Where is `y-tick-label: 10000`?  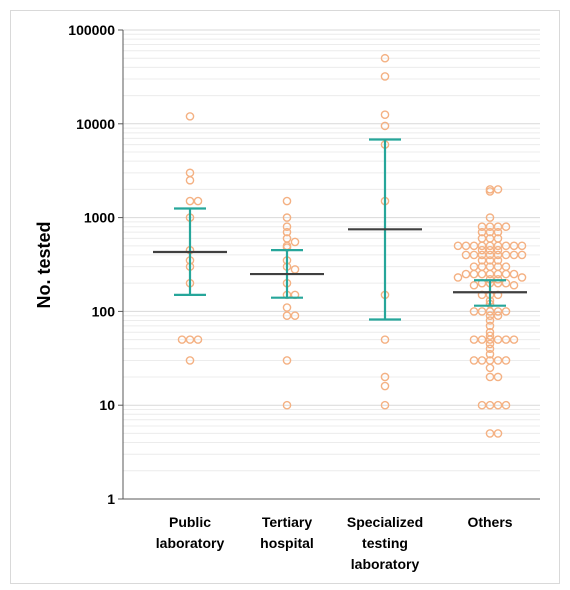
y-tick-label: 10000 is located at coordinates (95, 124).